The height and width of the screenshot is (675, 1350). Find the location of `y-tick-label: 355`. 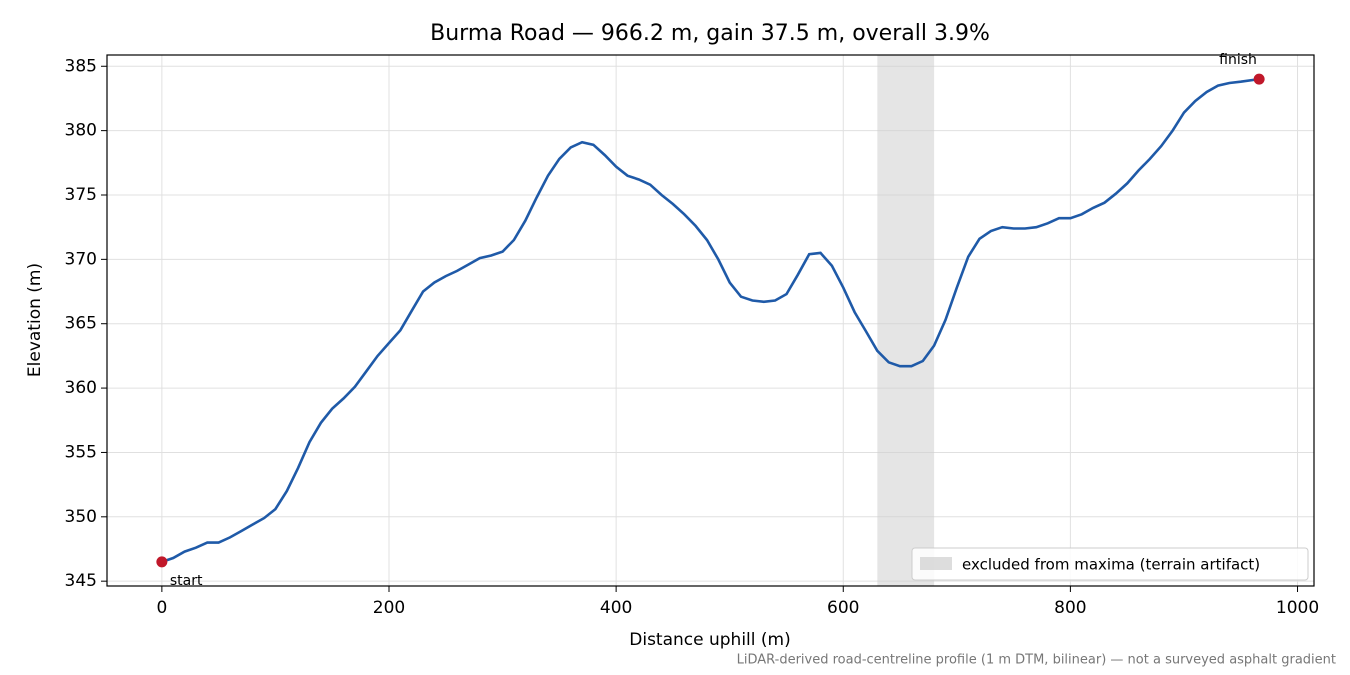

y-tick-label: 355 is located at coordinates (81, 452).